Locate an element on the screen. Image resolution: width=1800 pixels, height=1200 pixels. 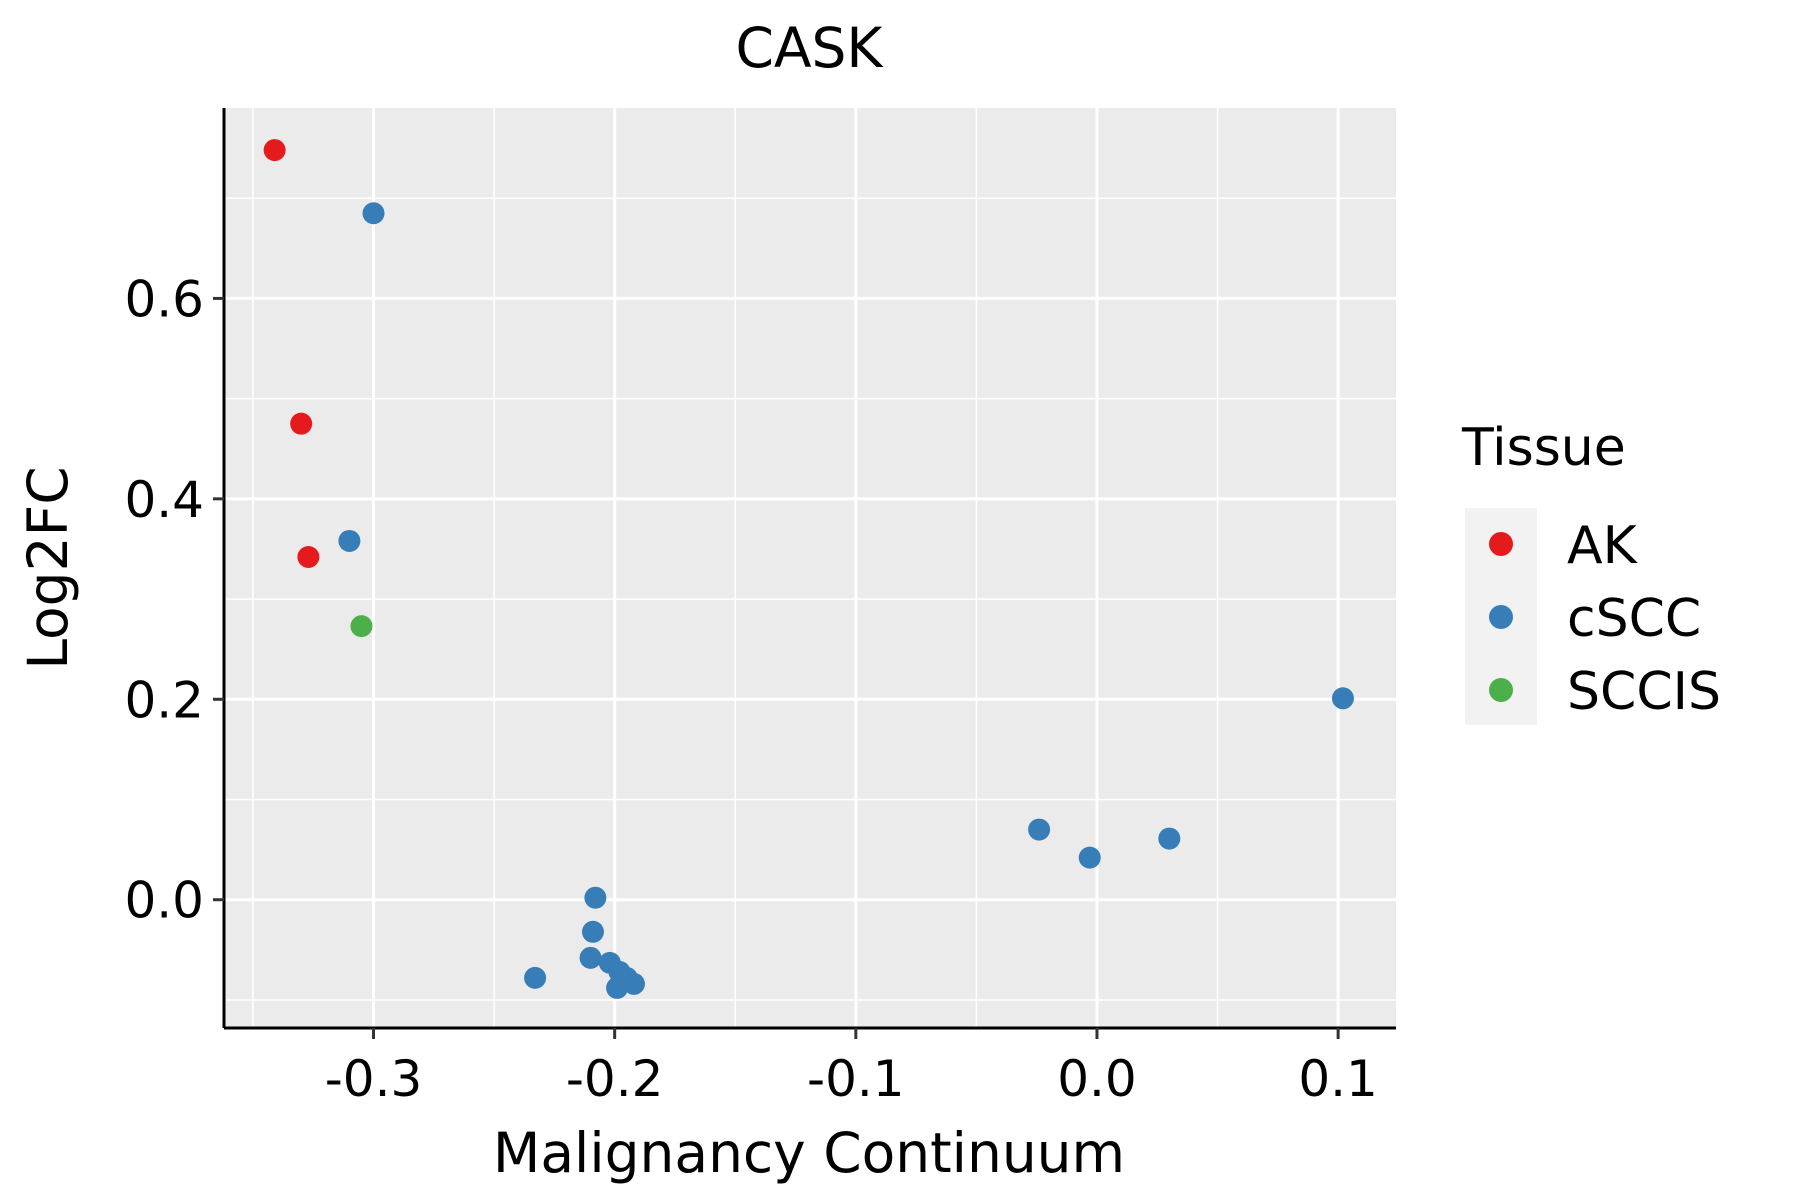
chart-title: CASK is located at coordinates (809, 48).